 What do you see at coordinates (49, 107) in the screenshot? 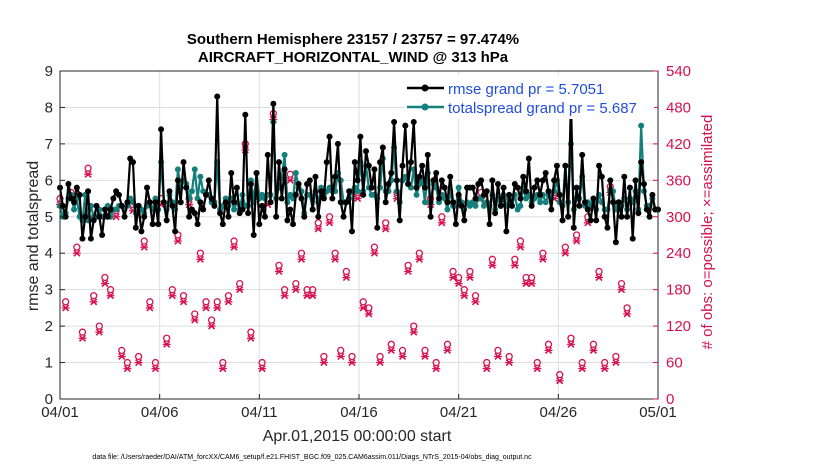
I see `y-tick-label: 8` at bounding box center [49, 107].